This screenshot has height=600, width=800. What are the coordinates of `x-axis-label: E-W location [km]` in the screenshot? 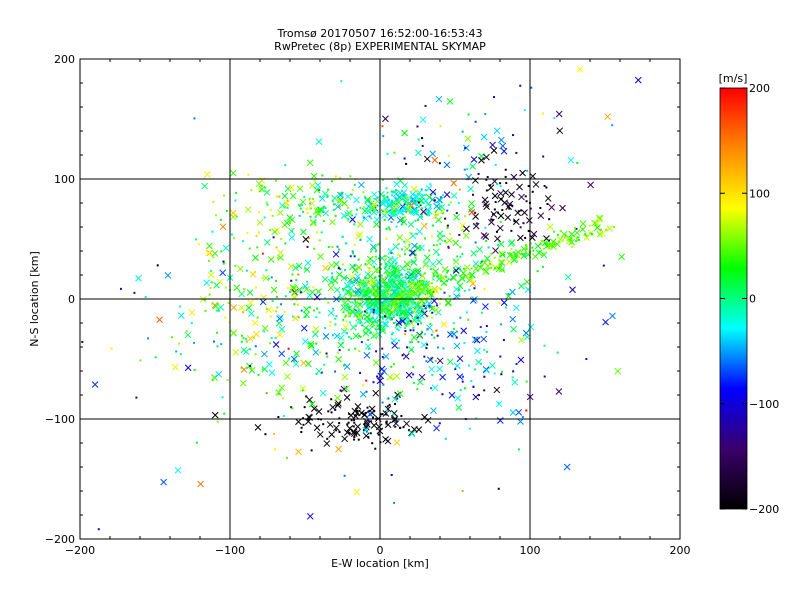 It's located at (380, 563).